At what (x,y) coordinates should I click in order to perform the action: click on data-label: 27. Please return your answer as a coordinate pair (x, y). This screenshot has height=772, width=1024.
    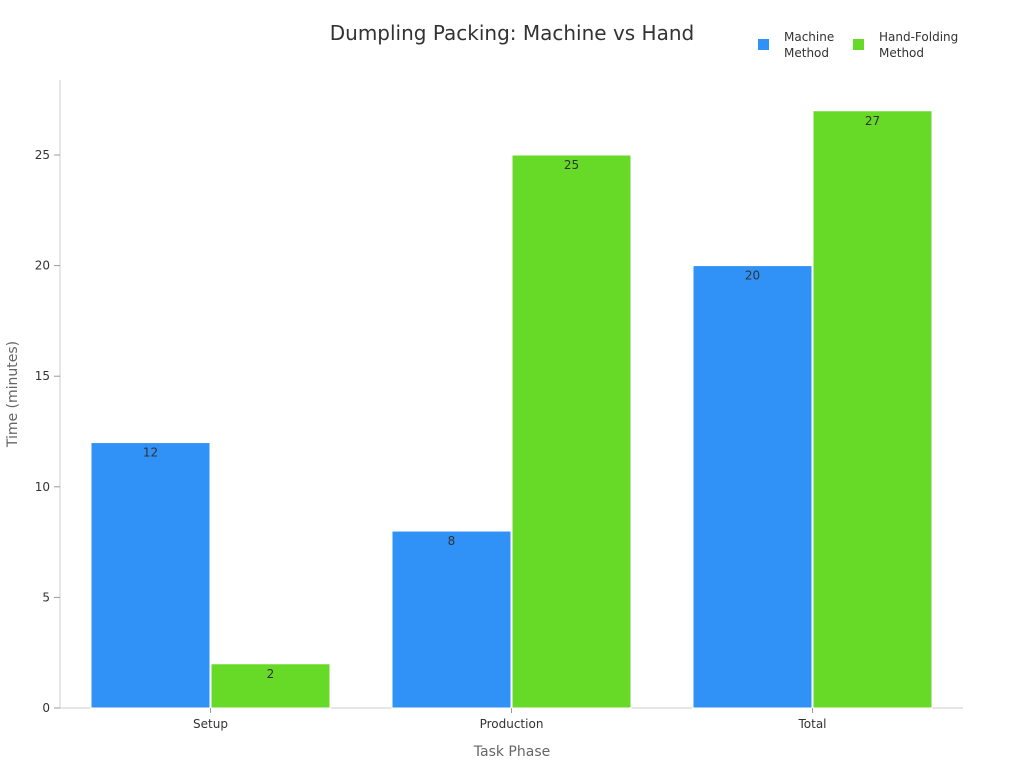
    Looking at the image, I should click on (872, 121).